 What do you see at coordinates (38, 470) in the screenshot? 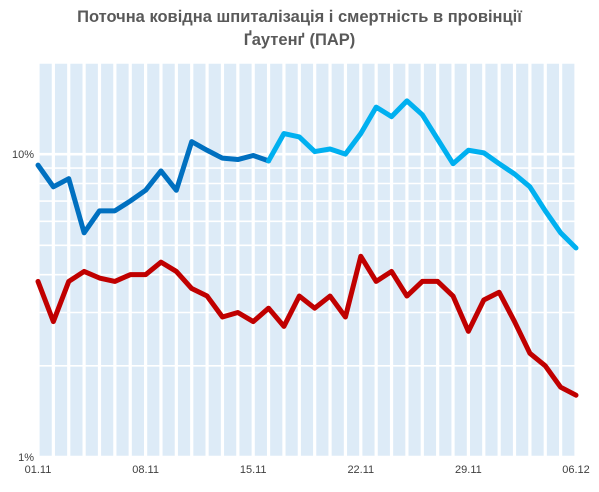
I see `x-tick-label: 01.11` at bounding box center [38, 470].